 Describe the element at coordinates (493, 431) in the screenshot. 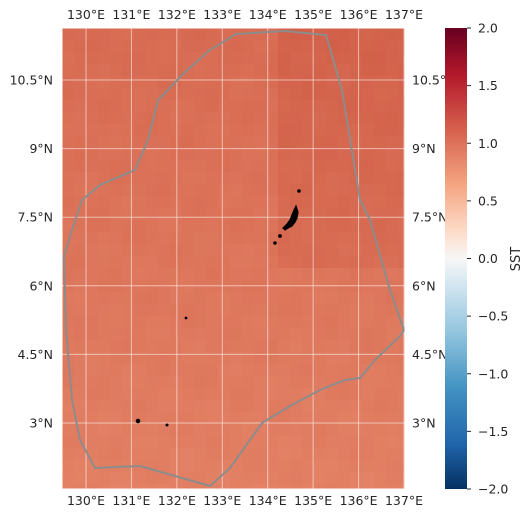

I see `colorbar-tick-label: −1.5` at that location.